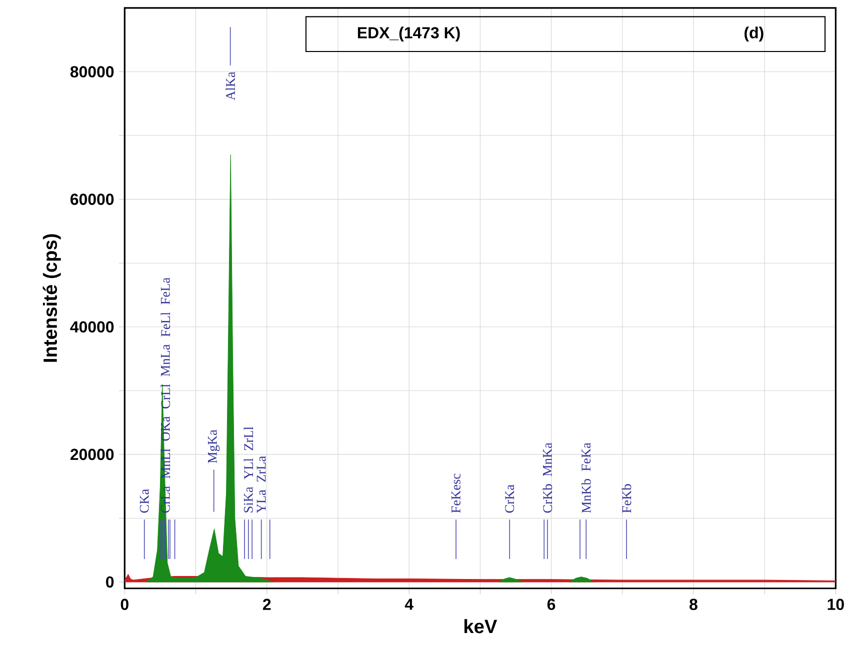  I want to click on annotation: MnKa, so click(547, 459).